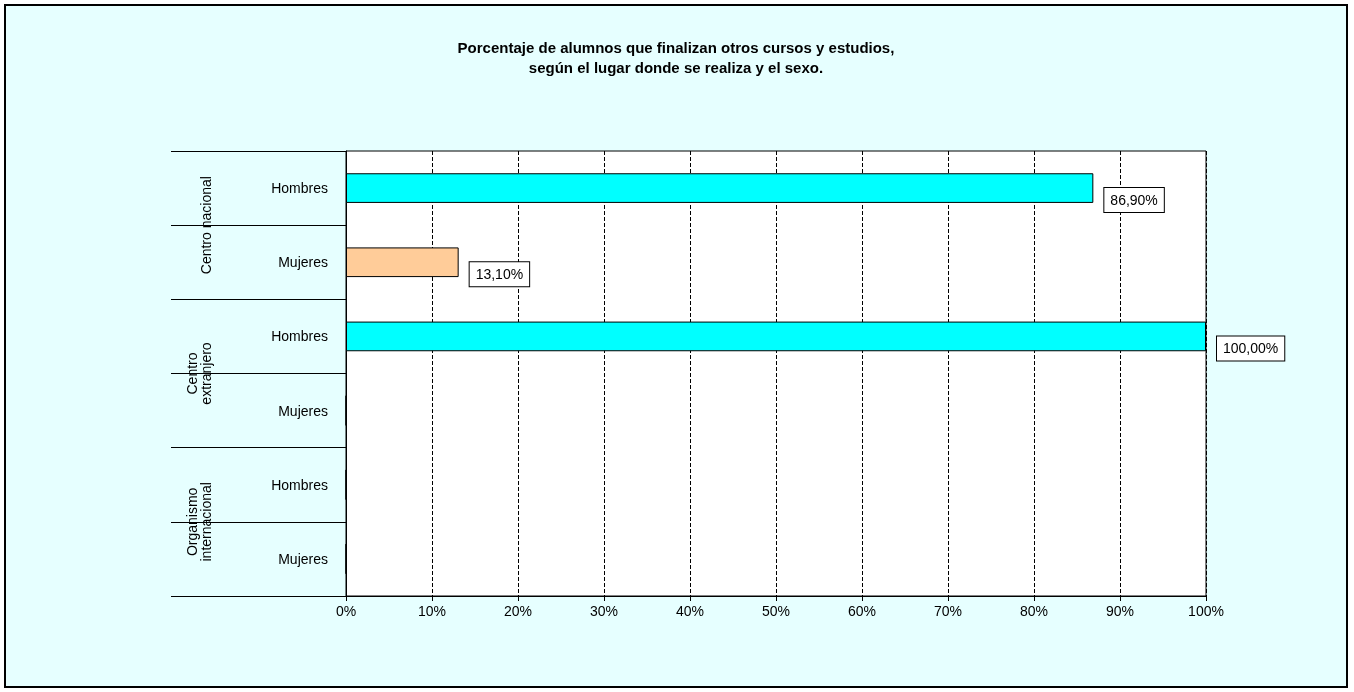 This screenshot has width=1354, height=692. What do you see at coordinates (1120, 611) in the screenshot?
I see `x-tick-label: 90%` at bounding box center [1120, 611].